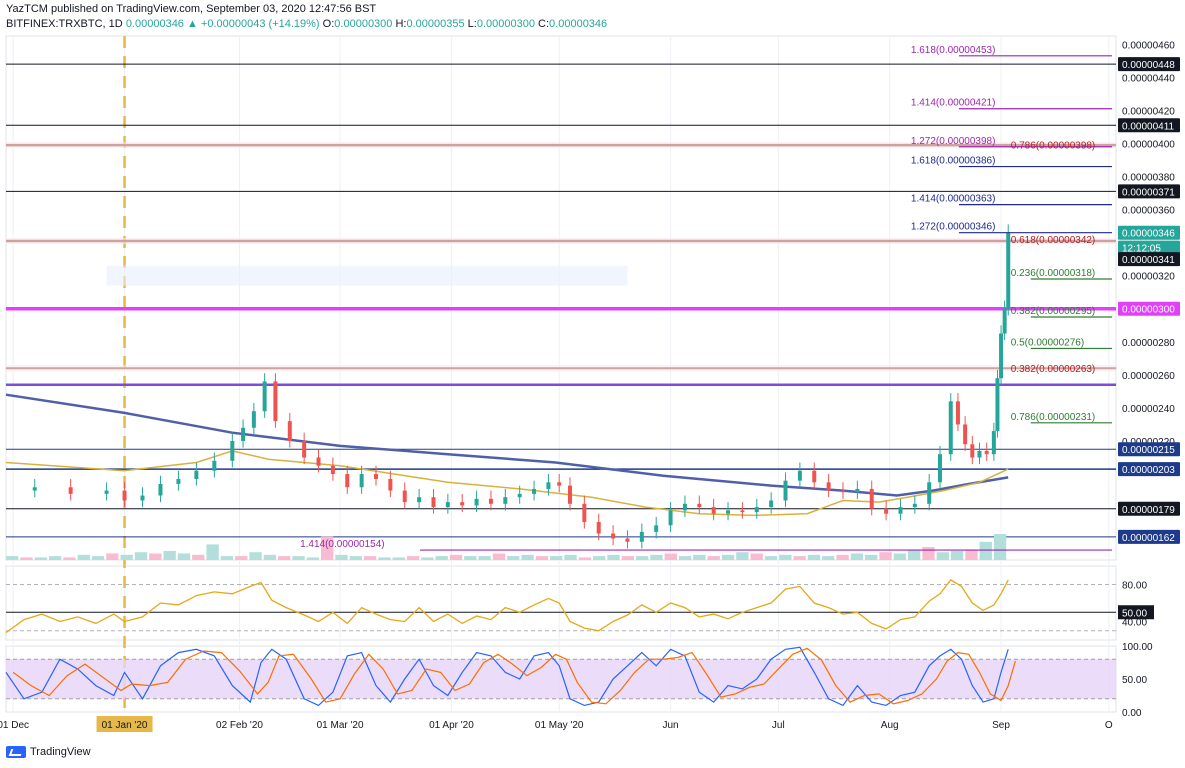 The height and width of the screenshot is (768, 1185). I want to click on brand-name: TradingView, so click(60, 752).